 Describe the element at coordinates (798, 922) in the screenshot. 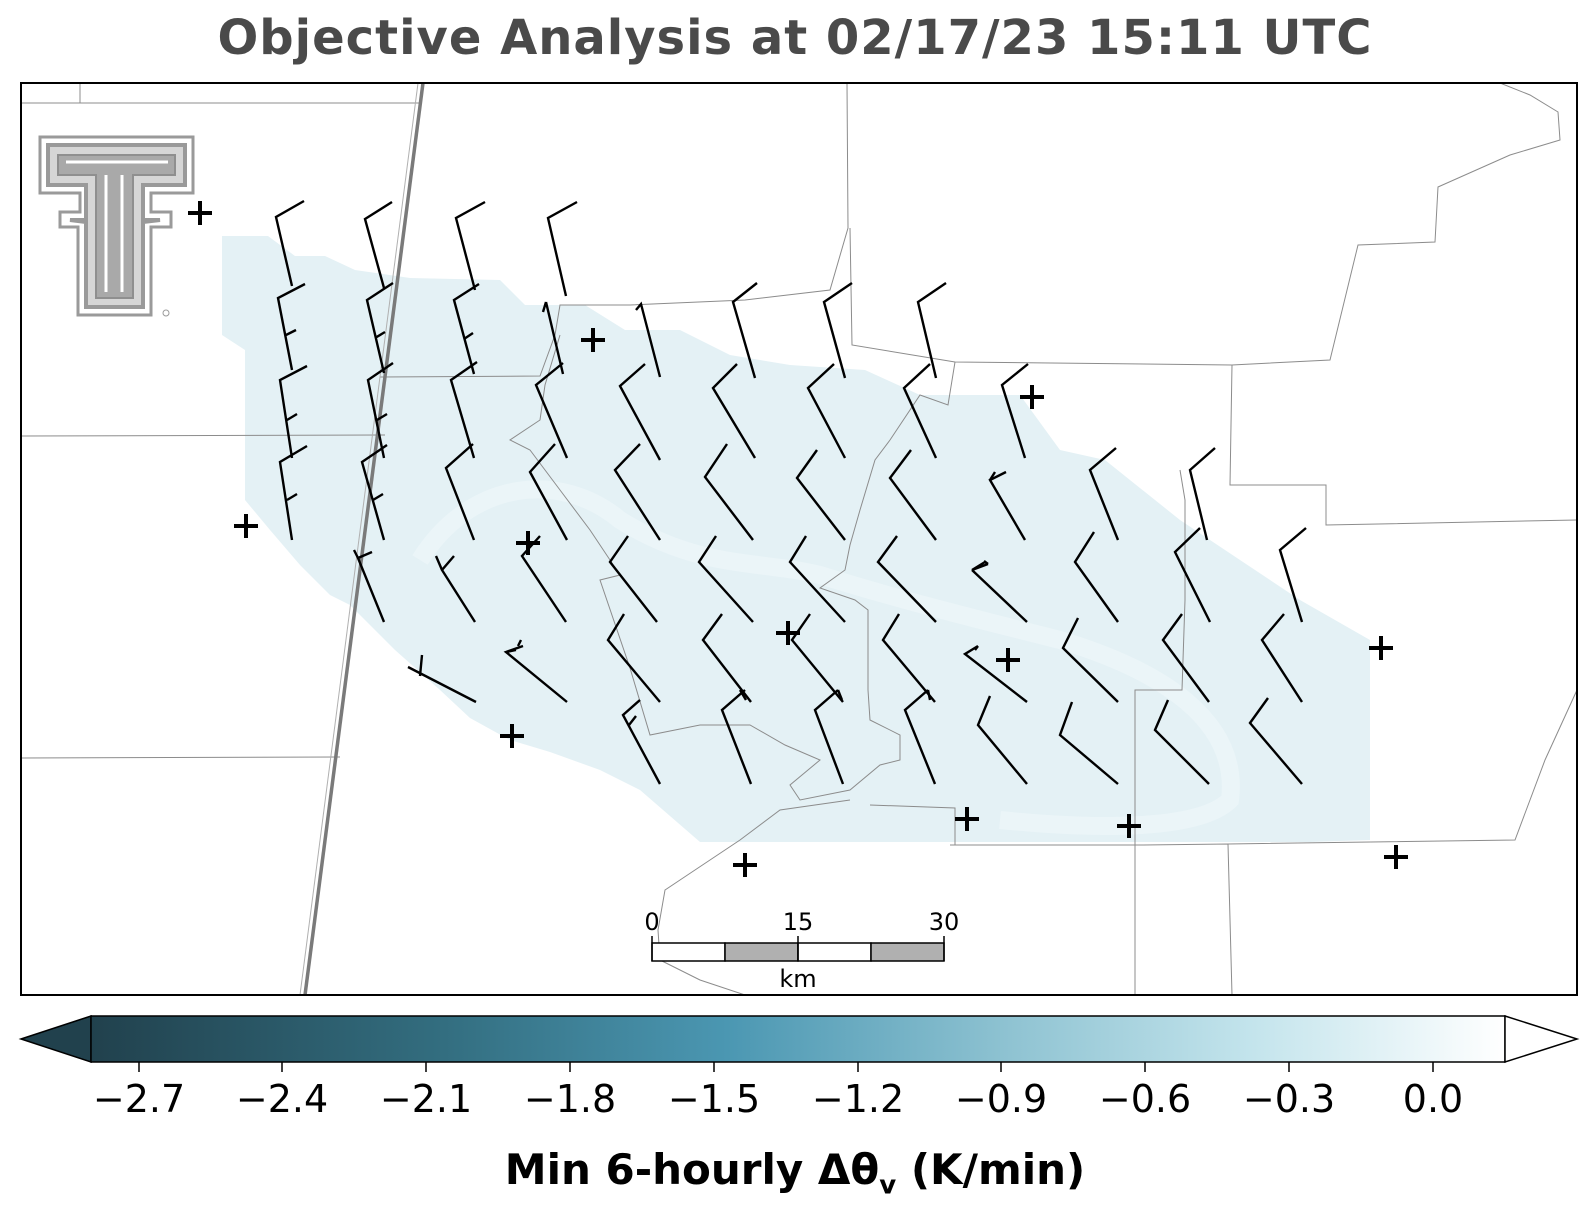

I see `scale-label-15: 15` at that location.